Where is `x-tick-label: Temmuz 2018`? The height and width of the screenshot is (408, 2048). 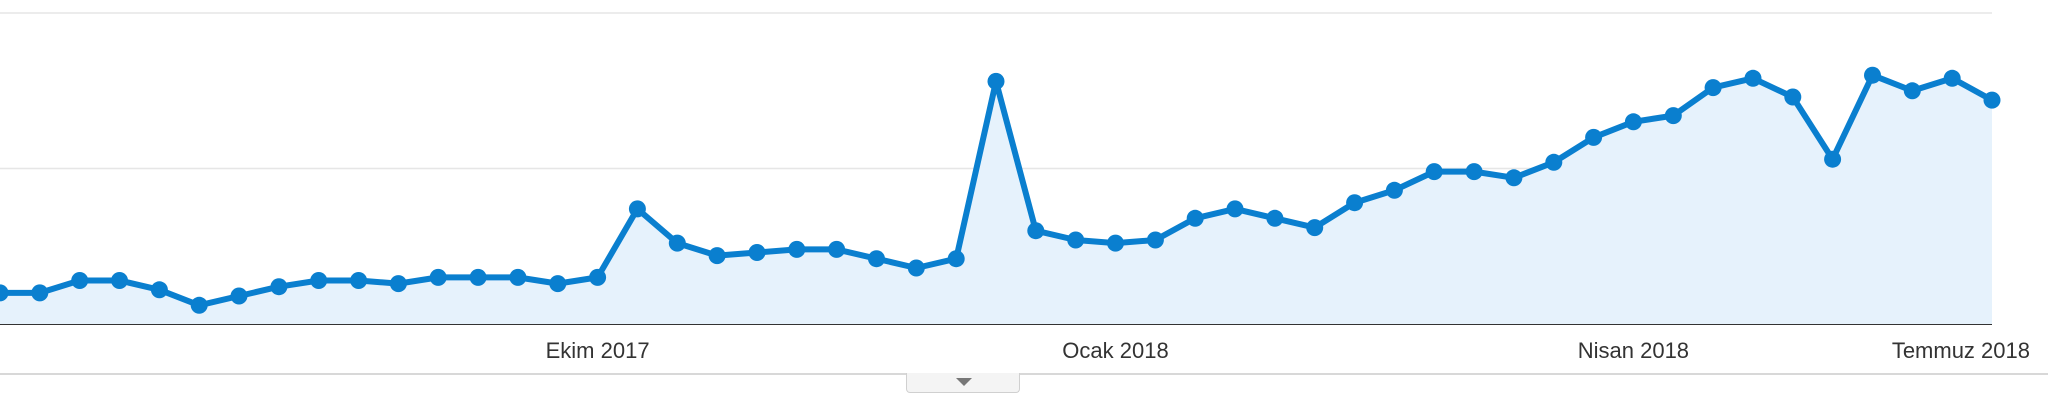 x-tick-label: Temmuz 2018 is located at coordinates (1961, 350).